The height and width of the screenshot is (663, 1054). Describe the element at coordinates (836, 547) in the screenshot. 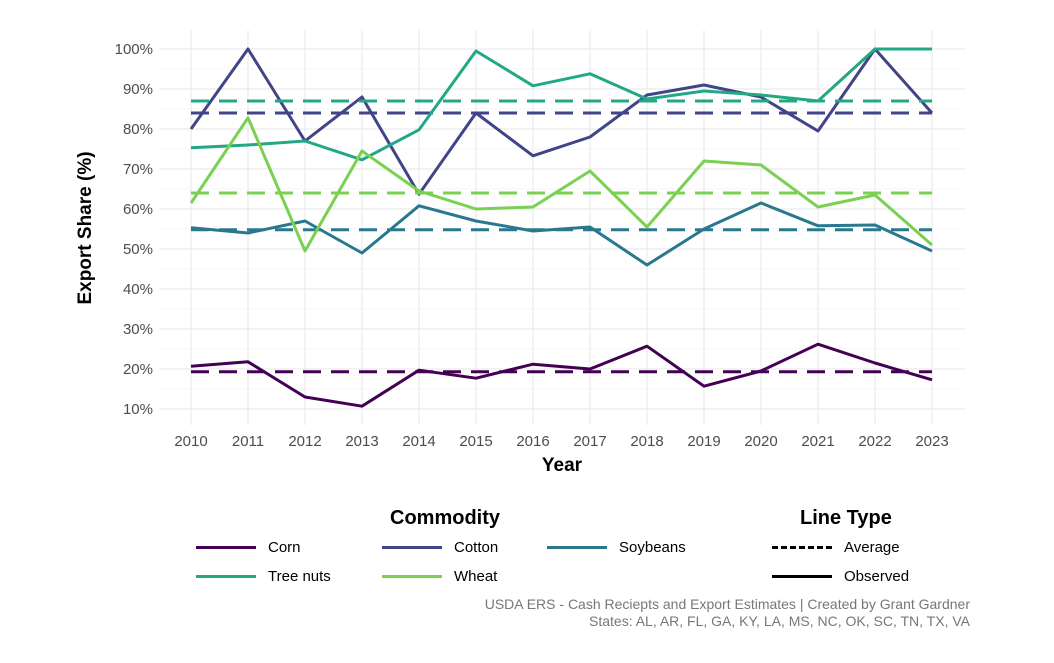

I see `legend-item-average: Average` at that location.